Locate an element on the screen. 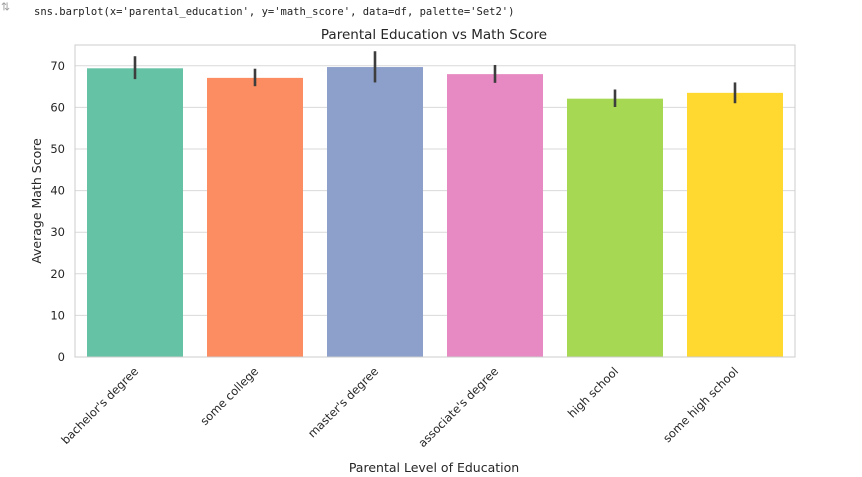 The width and height of the screenshot is (862, 477). x-tick-label: master's degree is located at coordinates (343, 402).